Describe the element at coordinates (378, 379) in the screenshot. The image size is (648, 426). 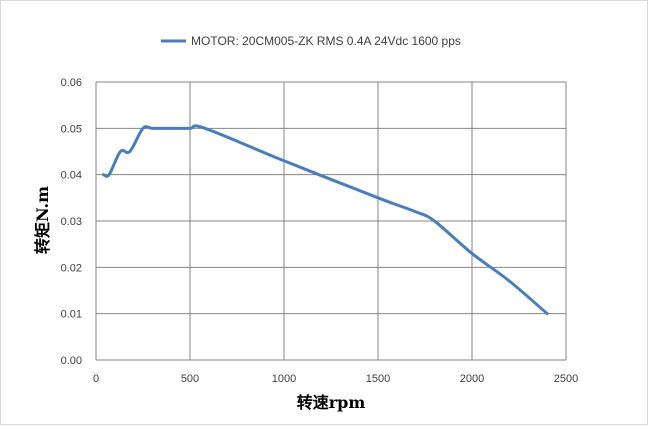
I see `x-tick-label: 1500` at that location.